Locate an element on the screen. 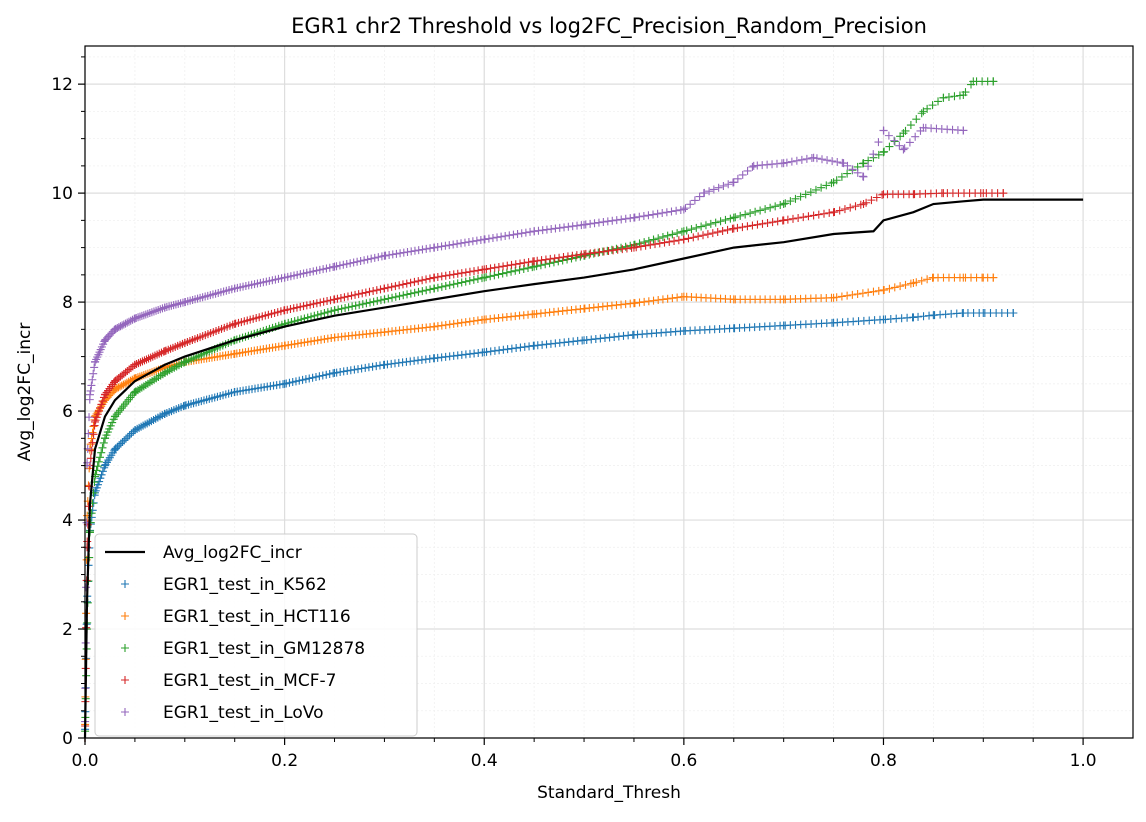  y-tick-label: 2 is located at coordinates (67, 630).